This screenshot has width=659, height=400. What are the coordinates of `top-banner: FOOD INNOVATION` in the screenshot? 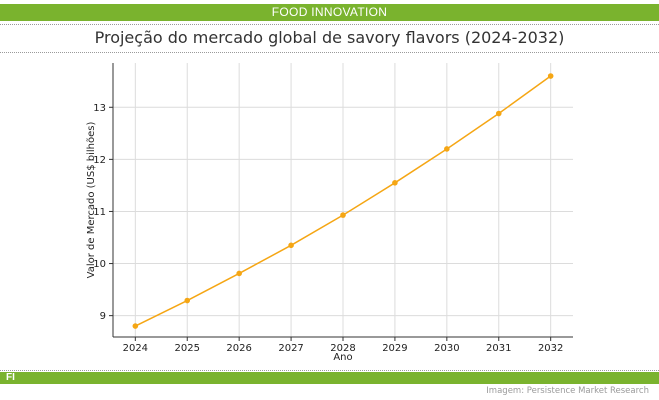 It's located at (329, 12).